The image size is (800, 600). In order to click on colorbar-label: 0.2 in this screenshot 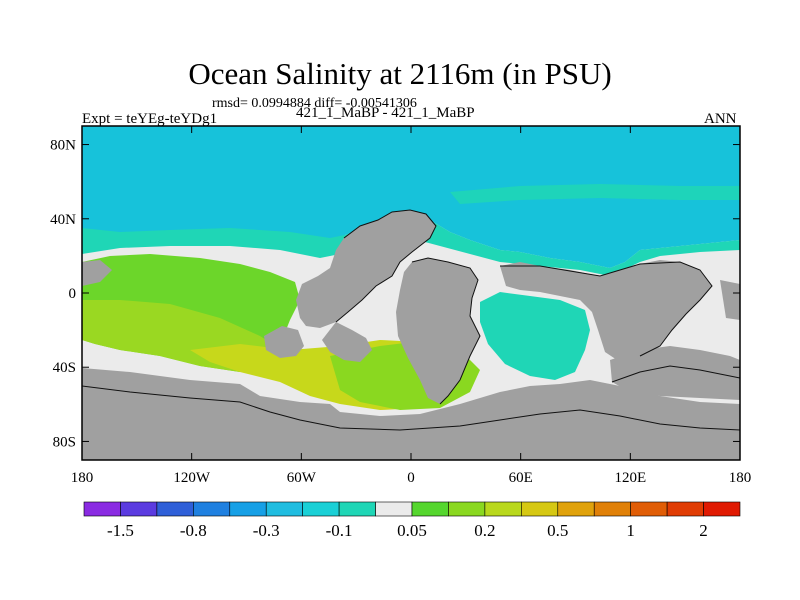, I will do `click(484, 530)`.